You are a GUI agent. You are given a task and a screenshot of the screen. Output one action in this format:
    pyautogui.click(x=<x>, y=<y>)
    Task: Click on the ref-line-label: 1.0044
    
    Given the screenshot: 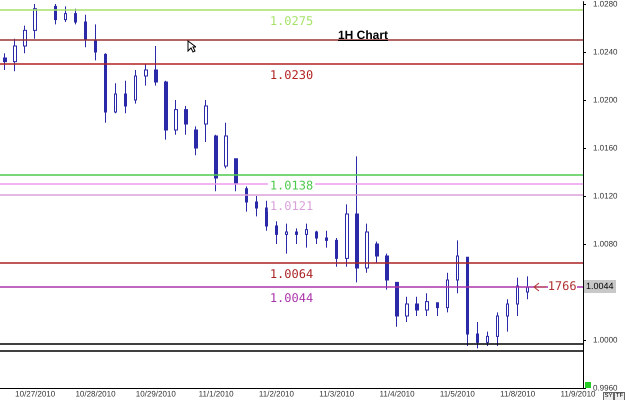 What is the action you would take?
    pyautogui.click(x=292, y=298)
    